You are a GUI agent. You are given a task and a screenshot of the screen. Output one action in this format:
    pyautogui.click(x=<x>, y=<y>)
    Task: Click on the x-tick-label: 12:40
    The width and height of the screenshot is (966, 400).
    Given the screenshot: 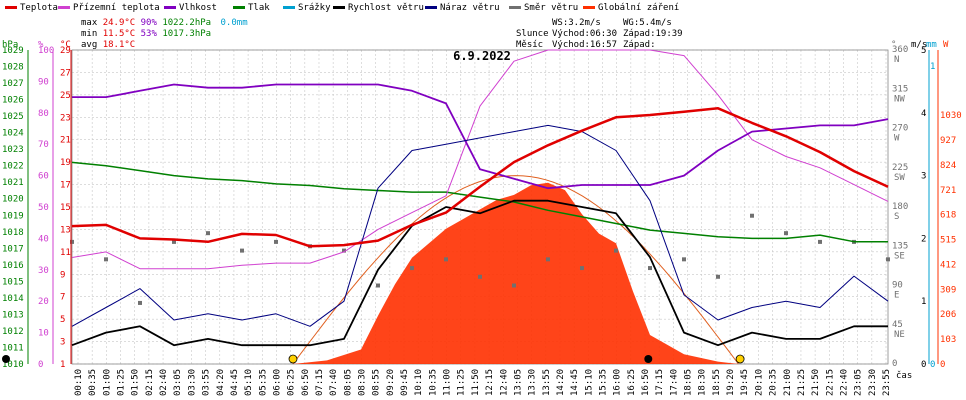 What is the action you would take?
    pyautogui.click(x=504, y=382)
    